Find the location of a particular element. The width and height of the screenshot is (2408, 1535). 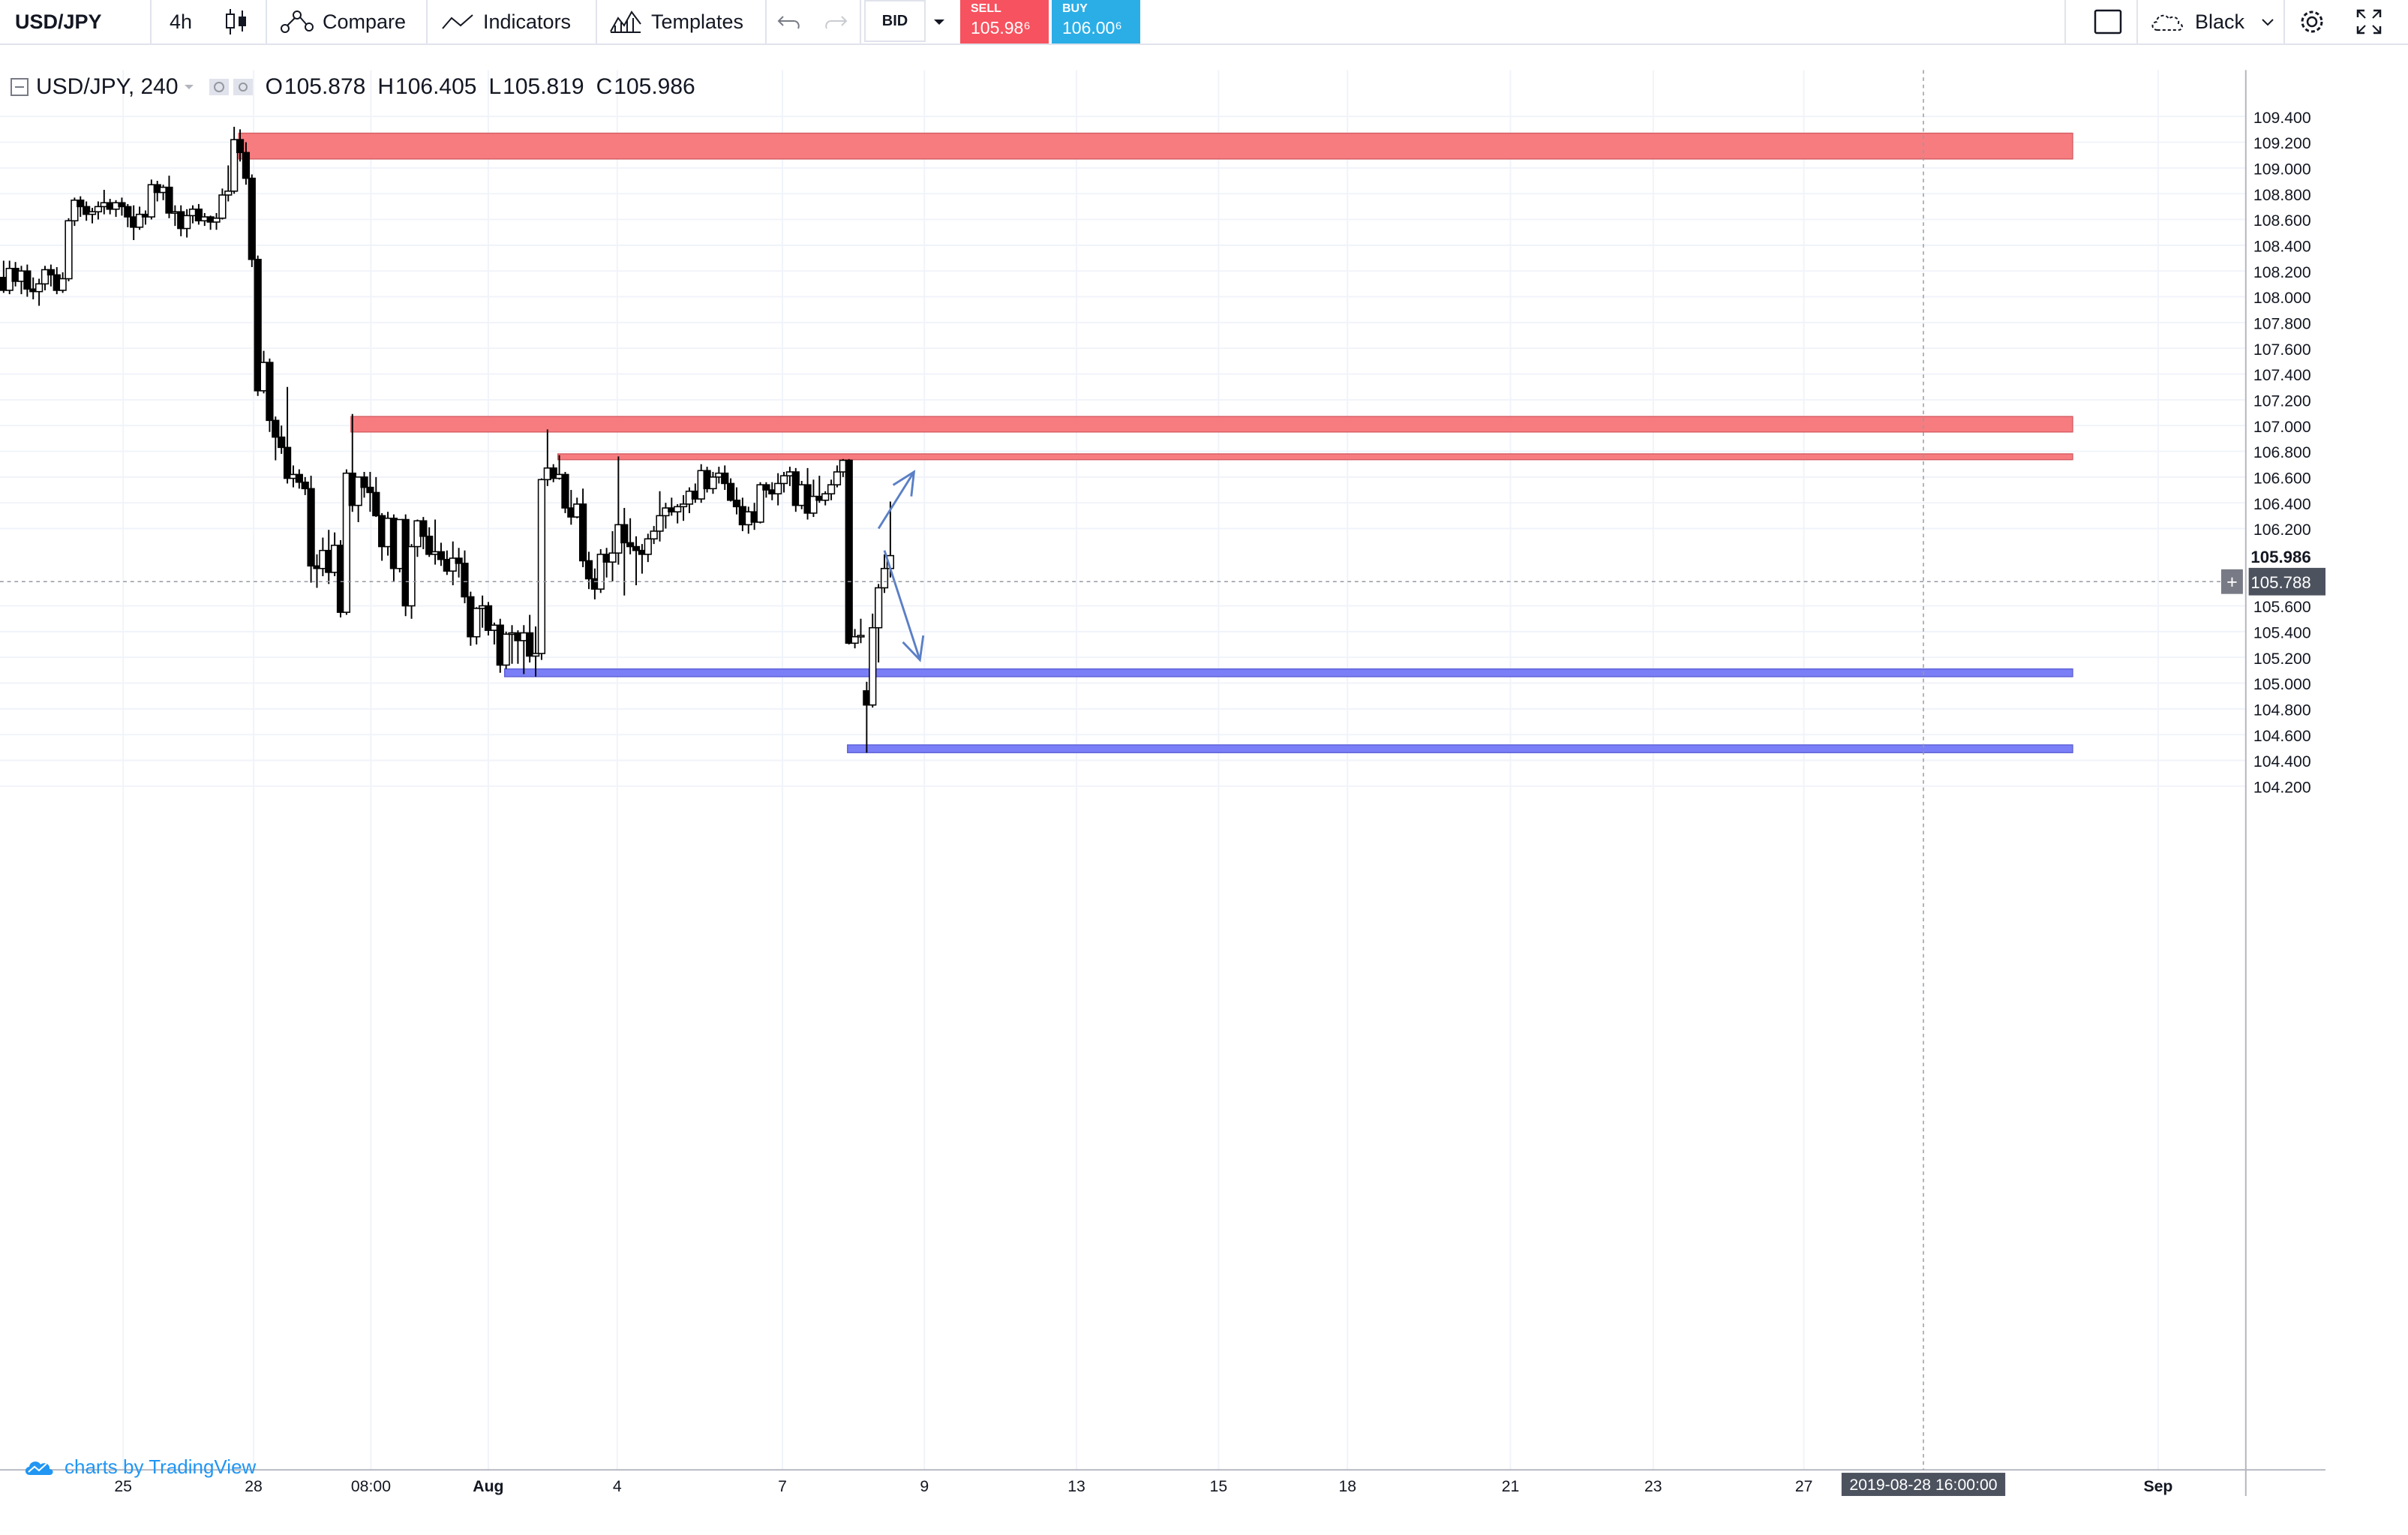

drawn-arrows is located at coordinates (901, 566).